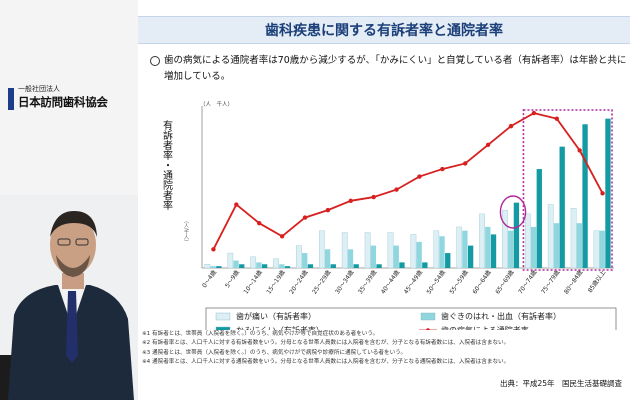  What do you see at coordinates (428, 329) in the screenshot?
I see `legend-swatch-point` at bounding box center [428, 329].